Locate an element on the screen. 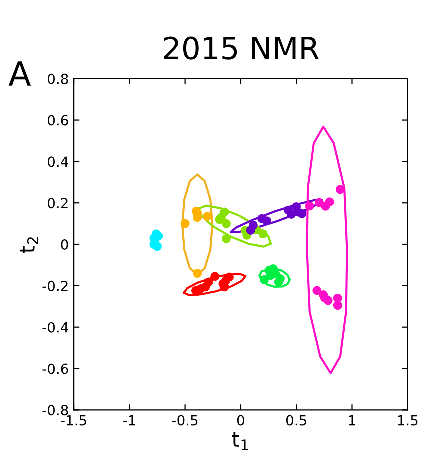  y-tick-label: 0 is located at coordinates (64, 244).